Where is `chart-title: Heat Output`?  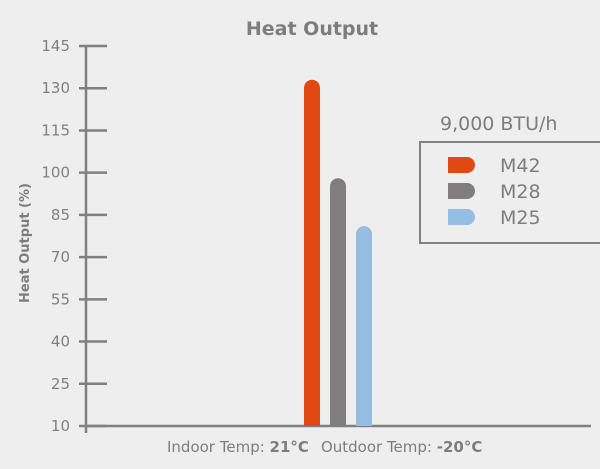
chart-title: Heat Output is located at coordinates (312, 29).